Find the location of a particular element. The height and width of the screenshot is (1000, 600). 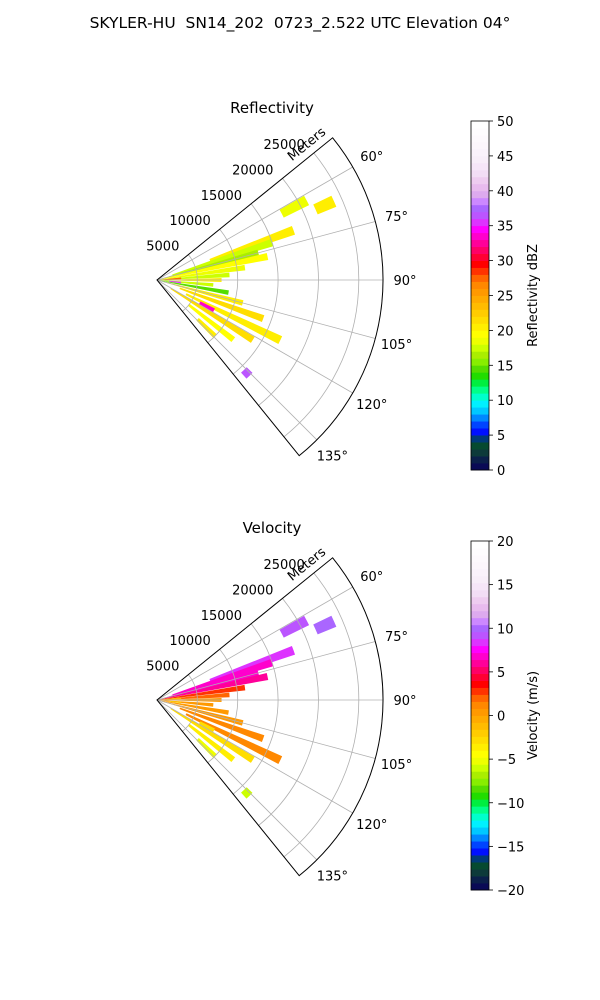

reflectivity-r-tick-2: 15000 is located at coordinates (221, 196).